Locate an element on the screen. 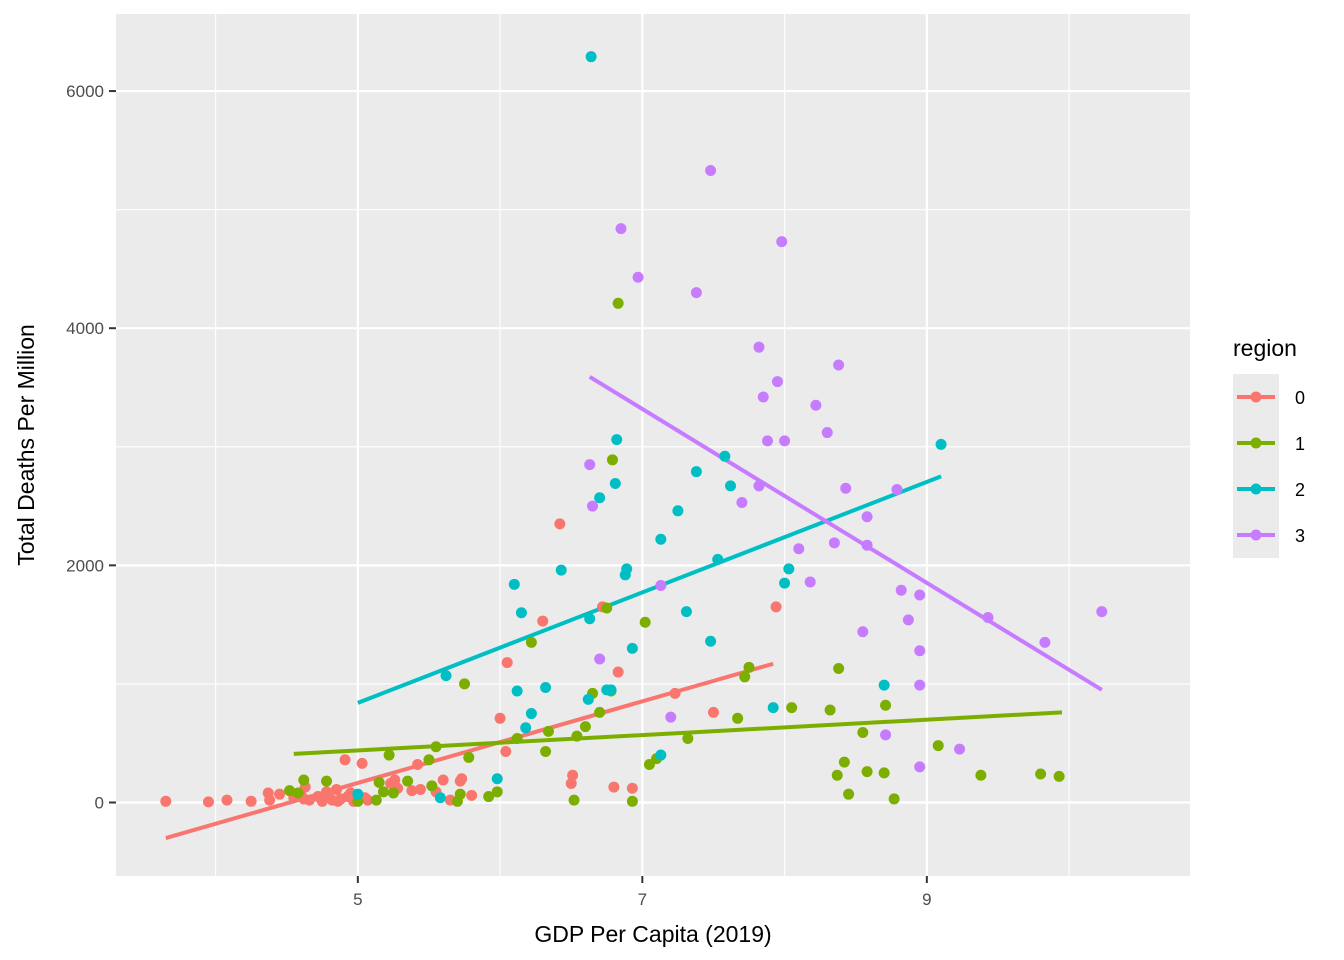  legend-label: 2 is located at coordinates (1300, 490).